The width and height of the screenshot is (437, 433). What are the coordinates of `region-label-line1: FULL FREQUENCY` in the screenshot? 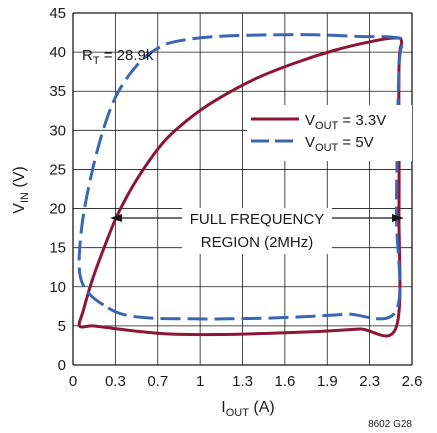 It's located at (257, 219).